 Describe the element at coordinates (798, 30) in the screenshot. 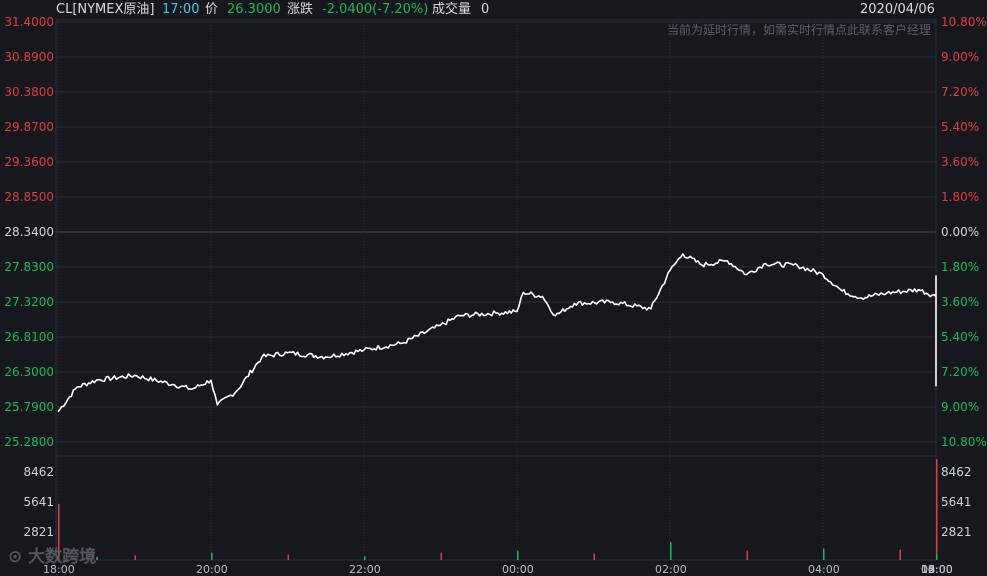

I see `delayed-quote-notice: 当前为延时行情，如需实时行情点此联系客户经理` at that location.